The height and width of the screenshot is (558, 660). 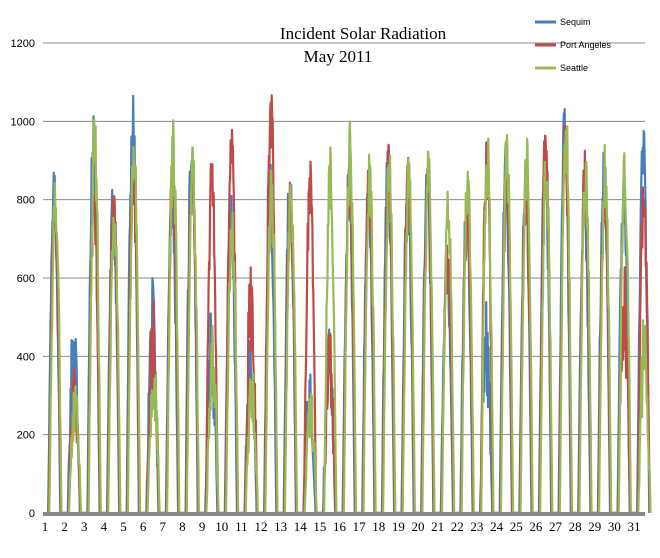 What do you see at coordinates (536, 526) in the screenshot?
I see `x-tick-label: 26` at bounding box center [536, 526].